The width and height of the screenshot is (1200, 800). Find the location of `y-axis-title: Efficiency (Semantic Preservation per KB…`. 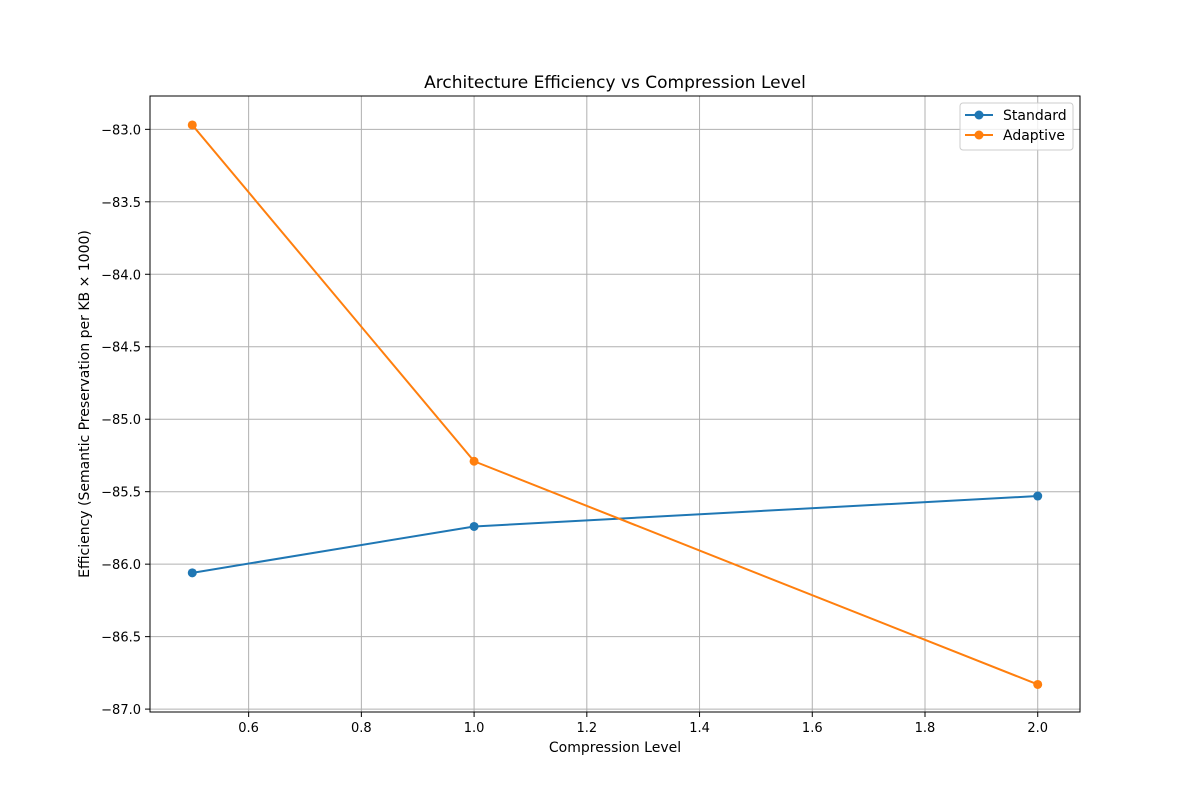

y-axis-title: Efficiency (Semantic Preservation per KB… is located at coordinates (85, 404).